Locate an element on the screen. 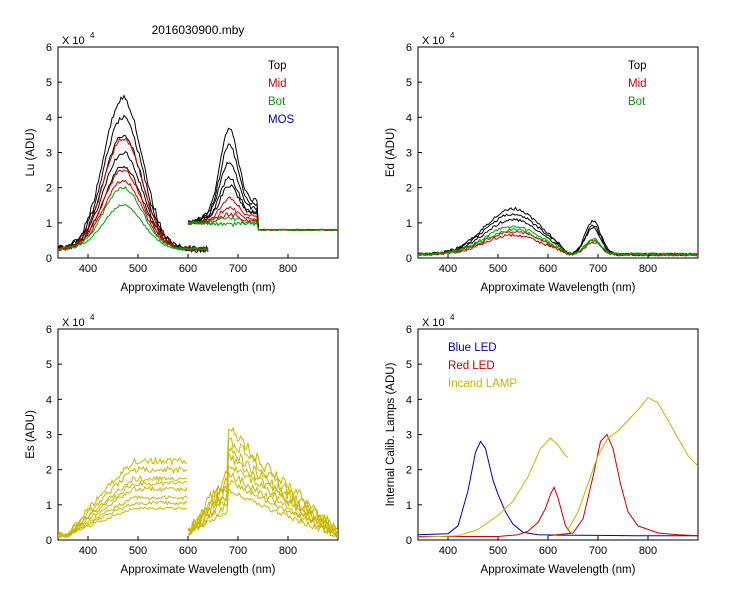 The height and width of the screenshot is (605, 750). y-axis-label: Lu (ADU) is located at coordinates (31, 152).